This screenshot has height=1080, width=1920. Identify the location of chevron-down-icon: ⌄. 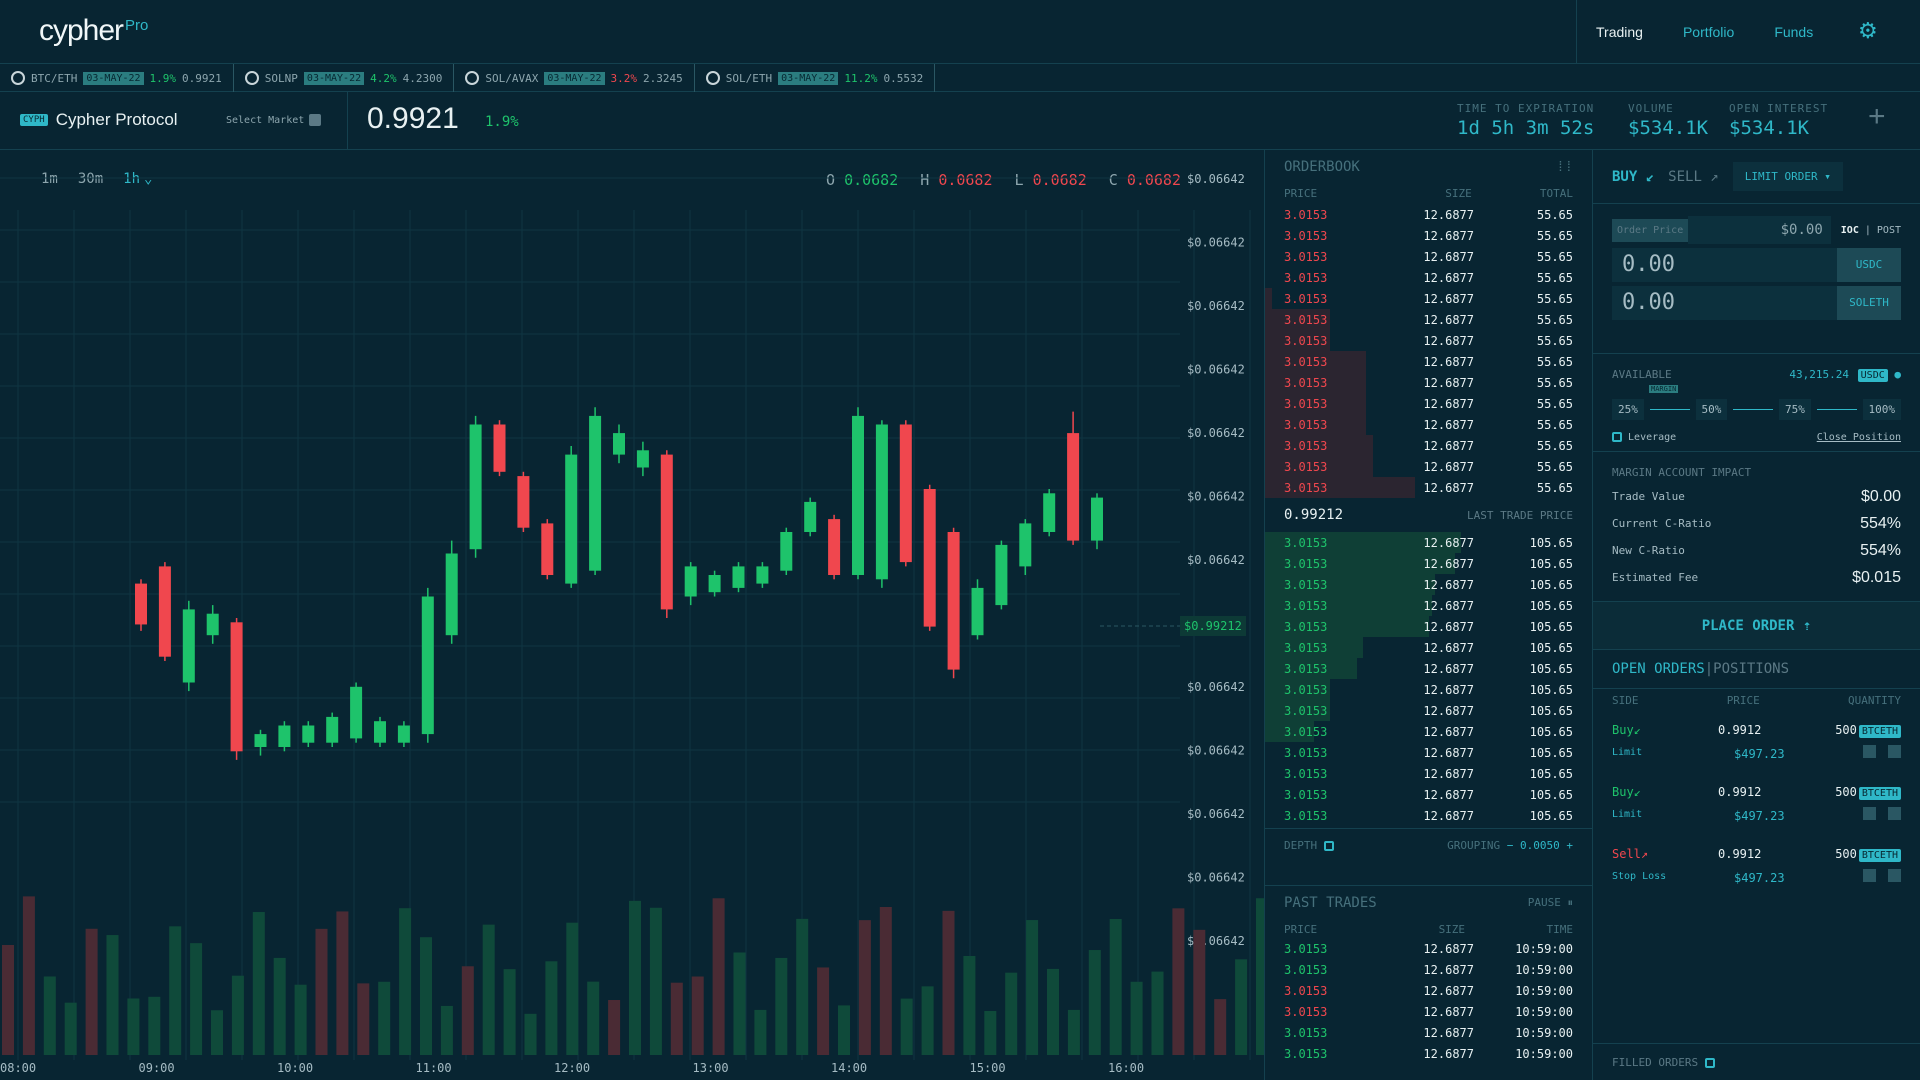
(148, 179).